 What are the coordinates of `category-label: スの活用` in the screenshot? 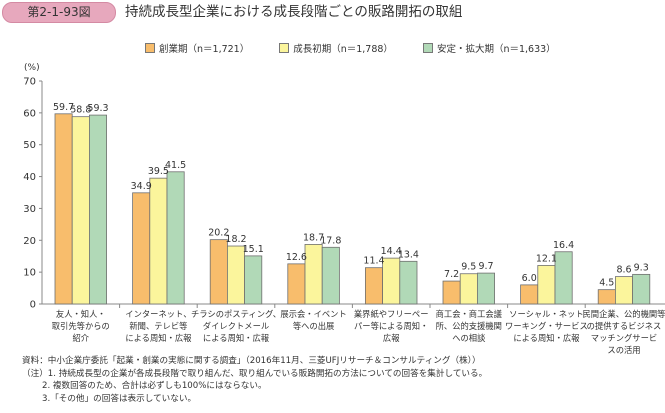 It's located at (623, 350).